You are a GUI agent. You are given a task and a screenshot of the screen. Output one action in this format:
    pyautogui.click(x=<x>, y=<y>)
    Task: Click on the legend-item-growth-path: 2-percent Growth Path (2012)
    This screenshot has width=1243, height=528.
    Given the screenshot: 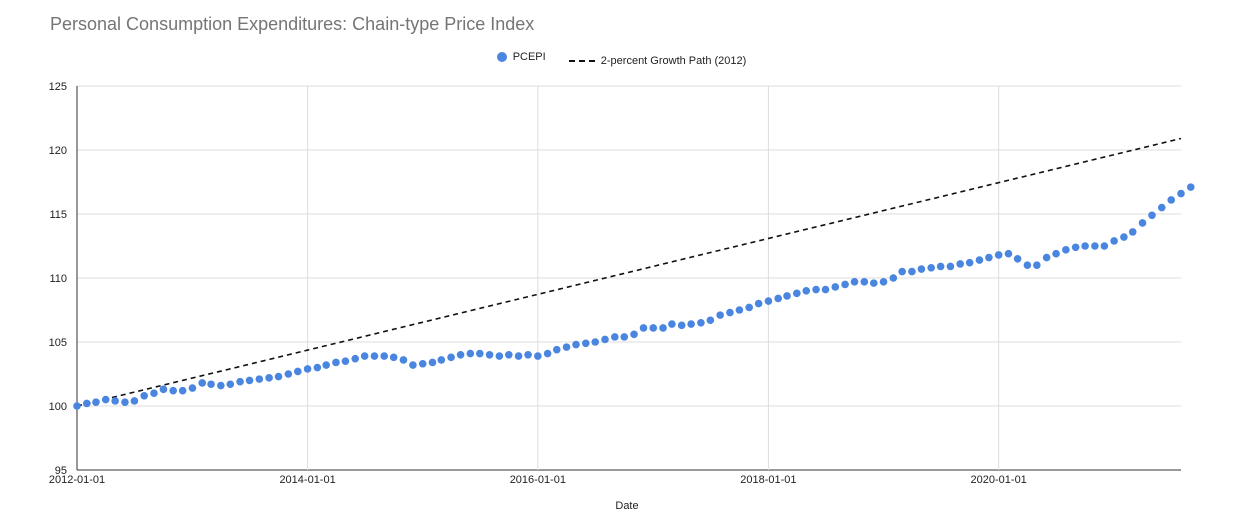 What is the action you would take?
    pyautogui.click(x=657, y=61)
    